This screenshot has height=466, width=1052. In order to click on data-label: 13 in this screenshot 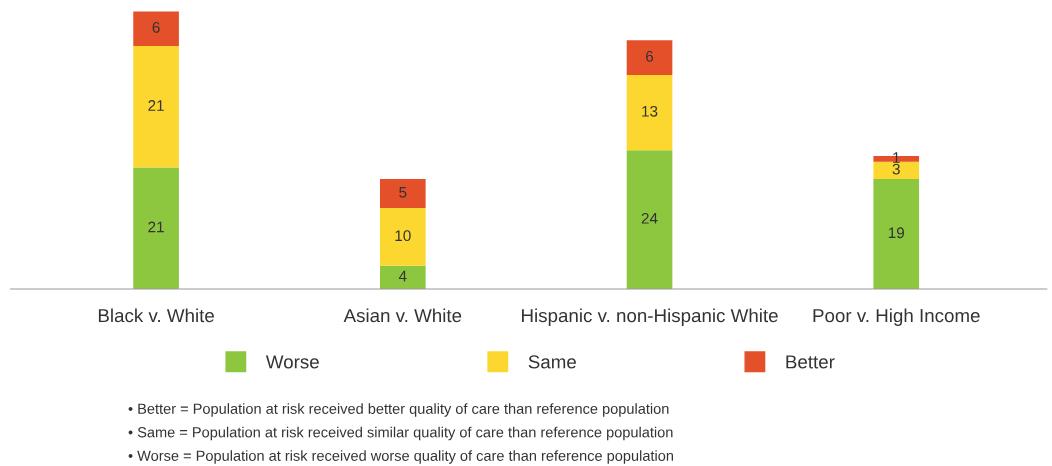, I will do `click(650, 111)`.